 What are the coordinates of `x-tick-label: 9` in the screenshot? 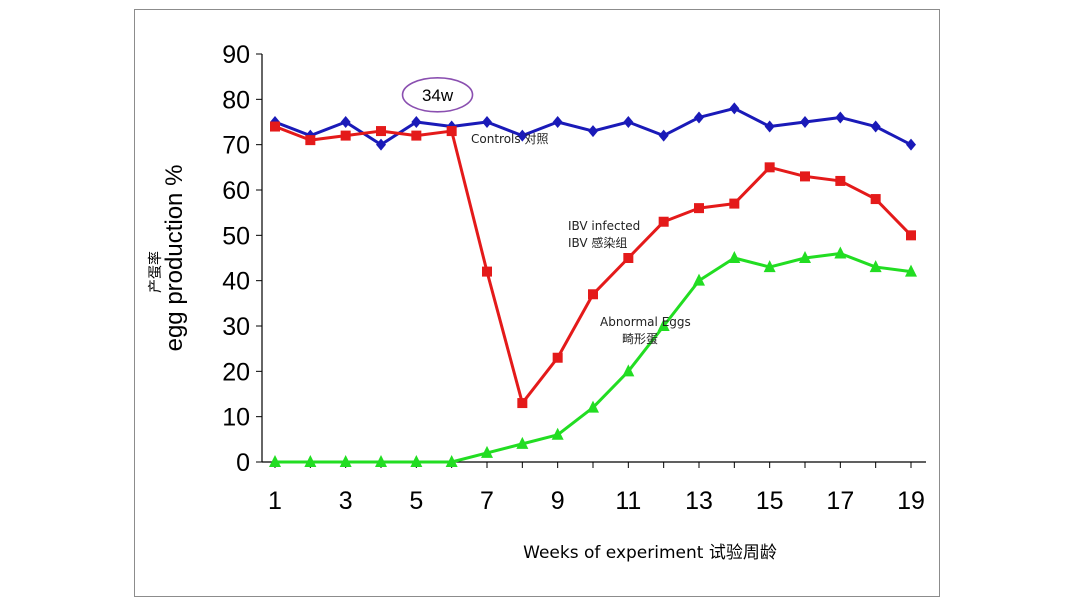 It's located at (558, 501).